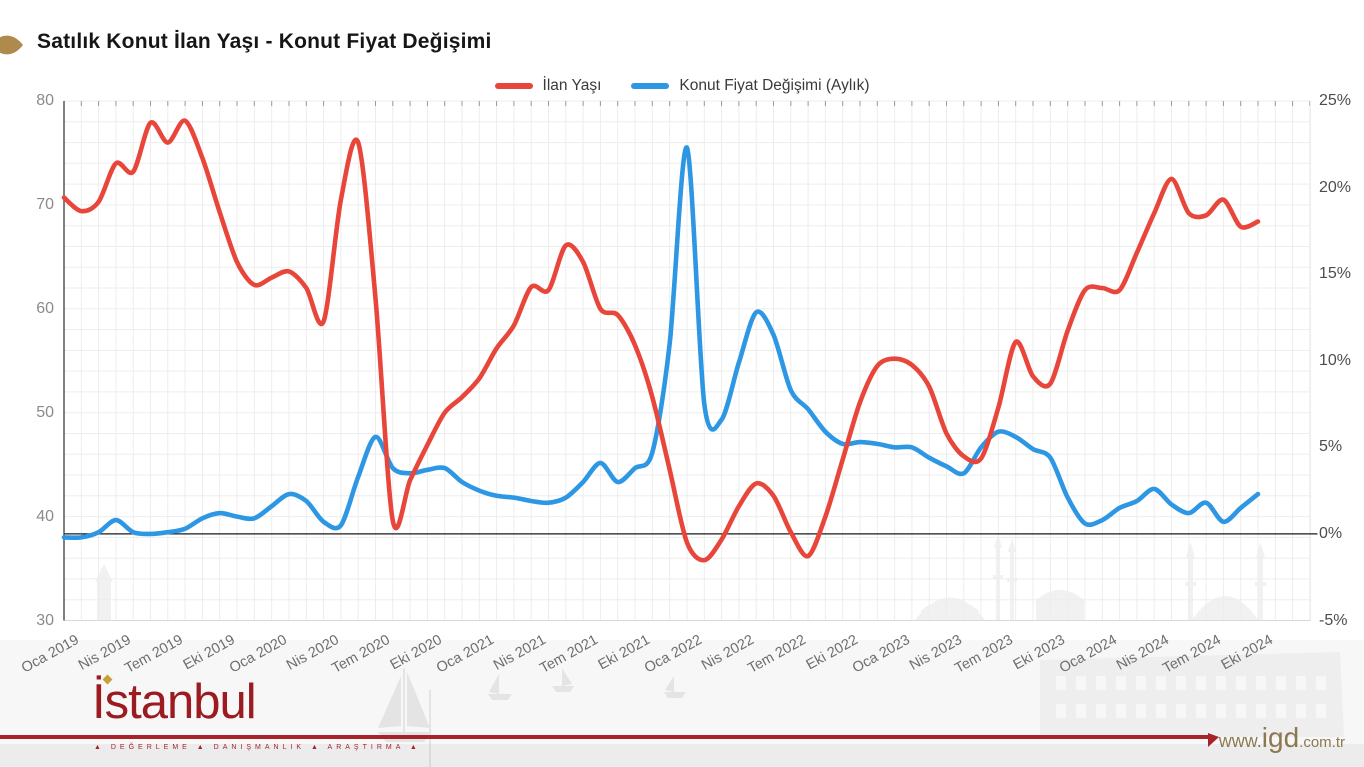 The image size is (1364, 767). What do you see at coordinates (1213, 740) in the screenshot?
I see `footer-rule-arrow-icon` at bounding box center [1213, 740].